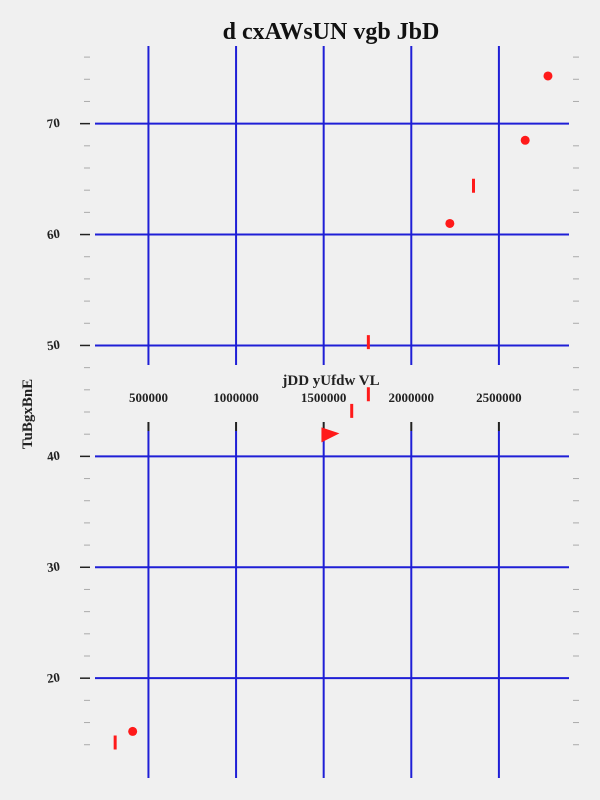  I want to click on y-tick-label: 50, so click(53, 345).